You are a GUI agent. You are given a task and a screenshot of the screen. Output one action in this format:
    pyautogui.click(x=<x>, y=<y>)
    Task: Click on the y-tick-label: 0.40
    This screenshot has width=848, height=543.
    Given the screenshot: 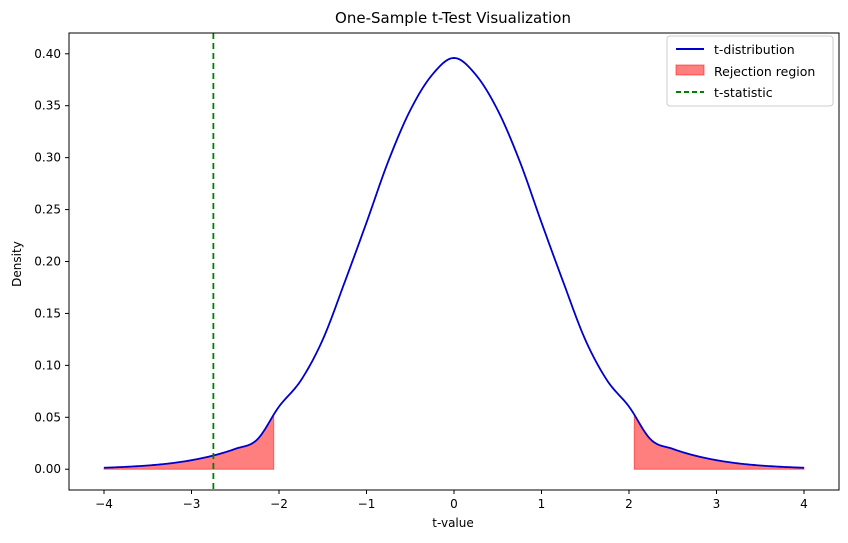 What is the action you would take?
    pyautogui.click(x=47, y=54)
    